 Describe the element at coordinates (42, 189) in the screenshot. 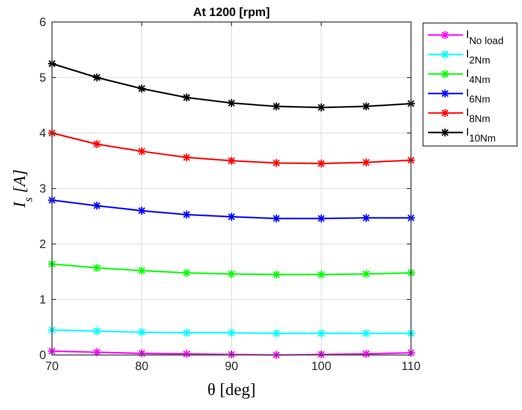

I see `y-tick-label: 3` at that location.